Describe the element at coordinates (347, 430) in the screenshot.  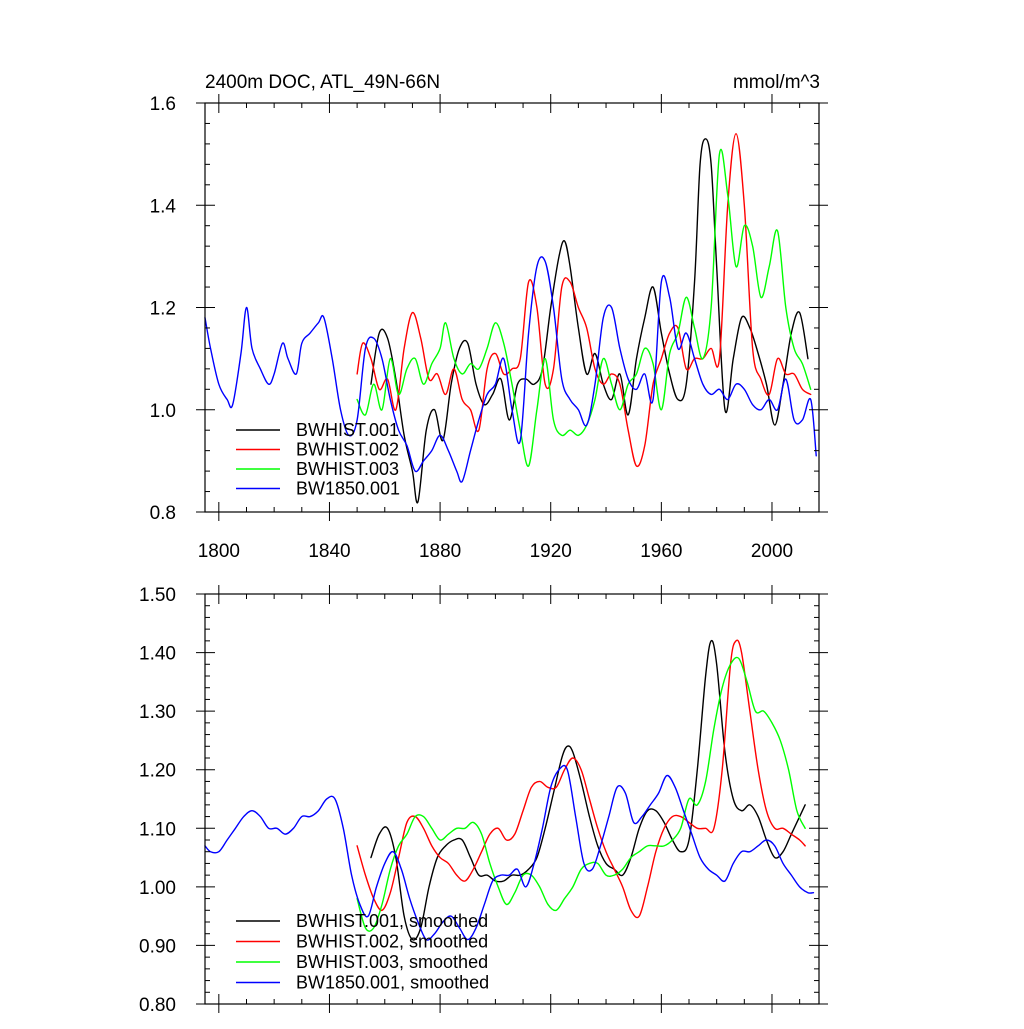
I see `legend-label-0: BWHIST.001` at that location.